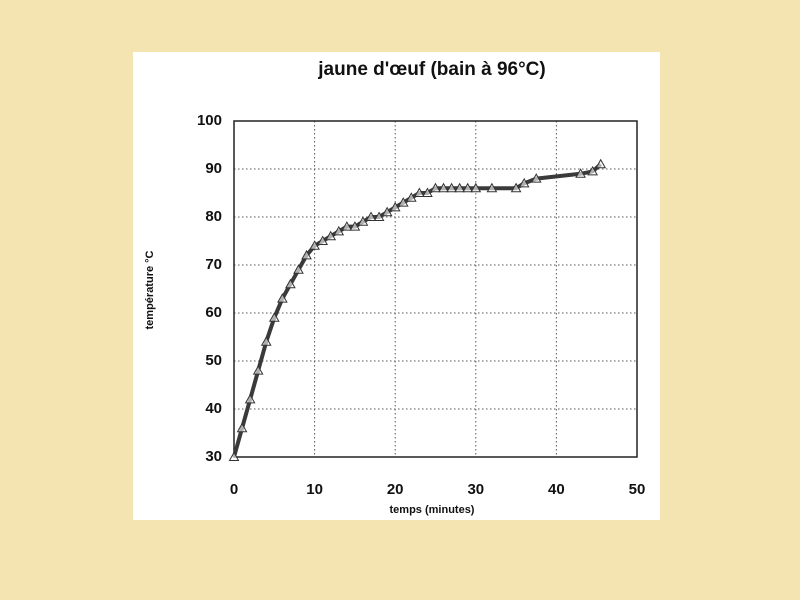  Describe the element at coordinates (395, 489) in the screenshot. I see `x-tick-label: 20` at that location.